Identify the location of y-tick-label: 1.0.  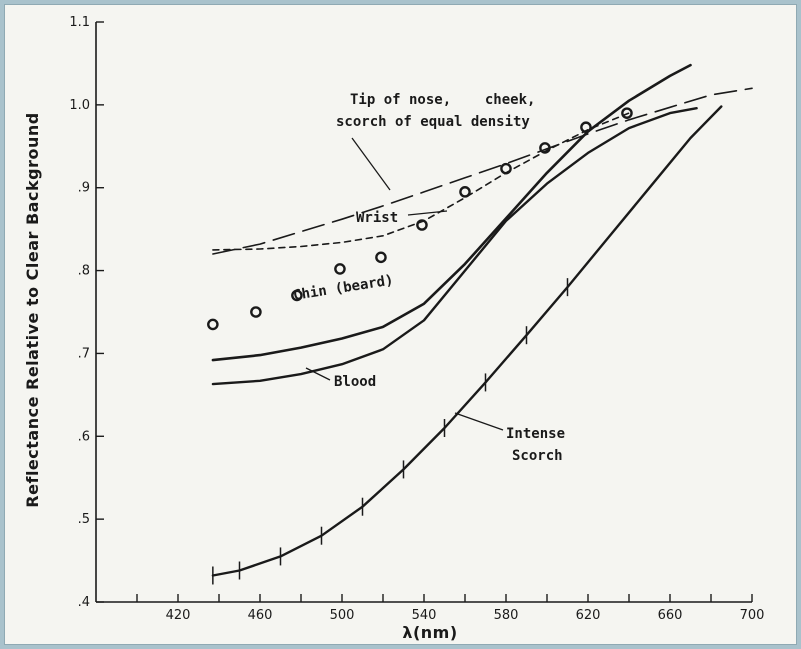
(79, 105).